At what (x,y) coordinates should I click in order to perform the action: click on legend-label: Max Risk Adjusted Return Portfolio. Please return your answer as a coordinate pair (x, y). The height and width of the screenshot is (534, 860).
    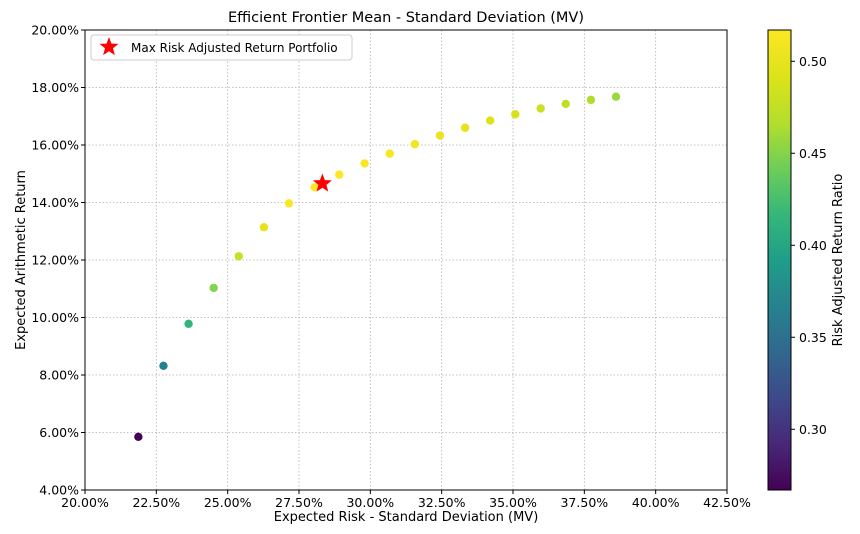
    Looking at the image, I should click on (234, 48).